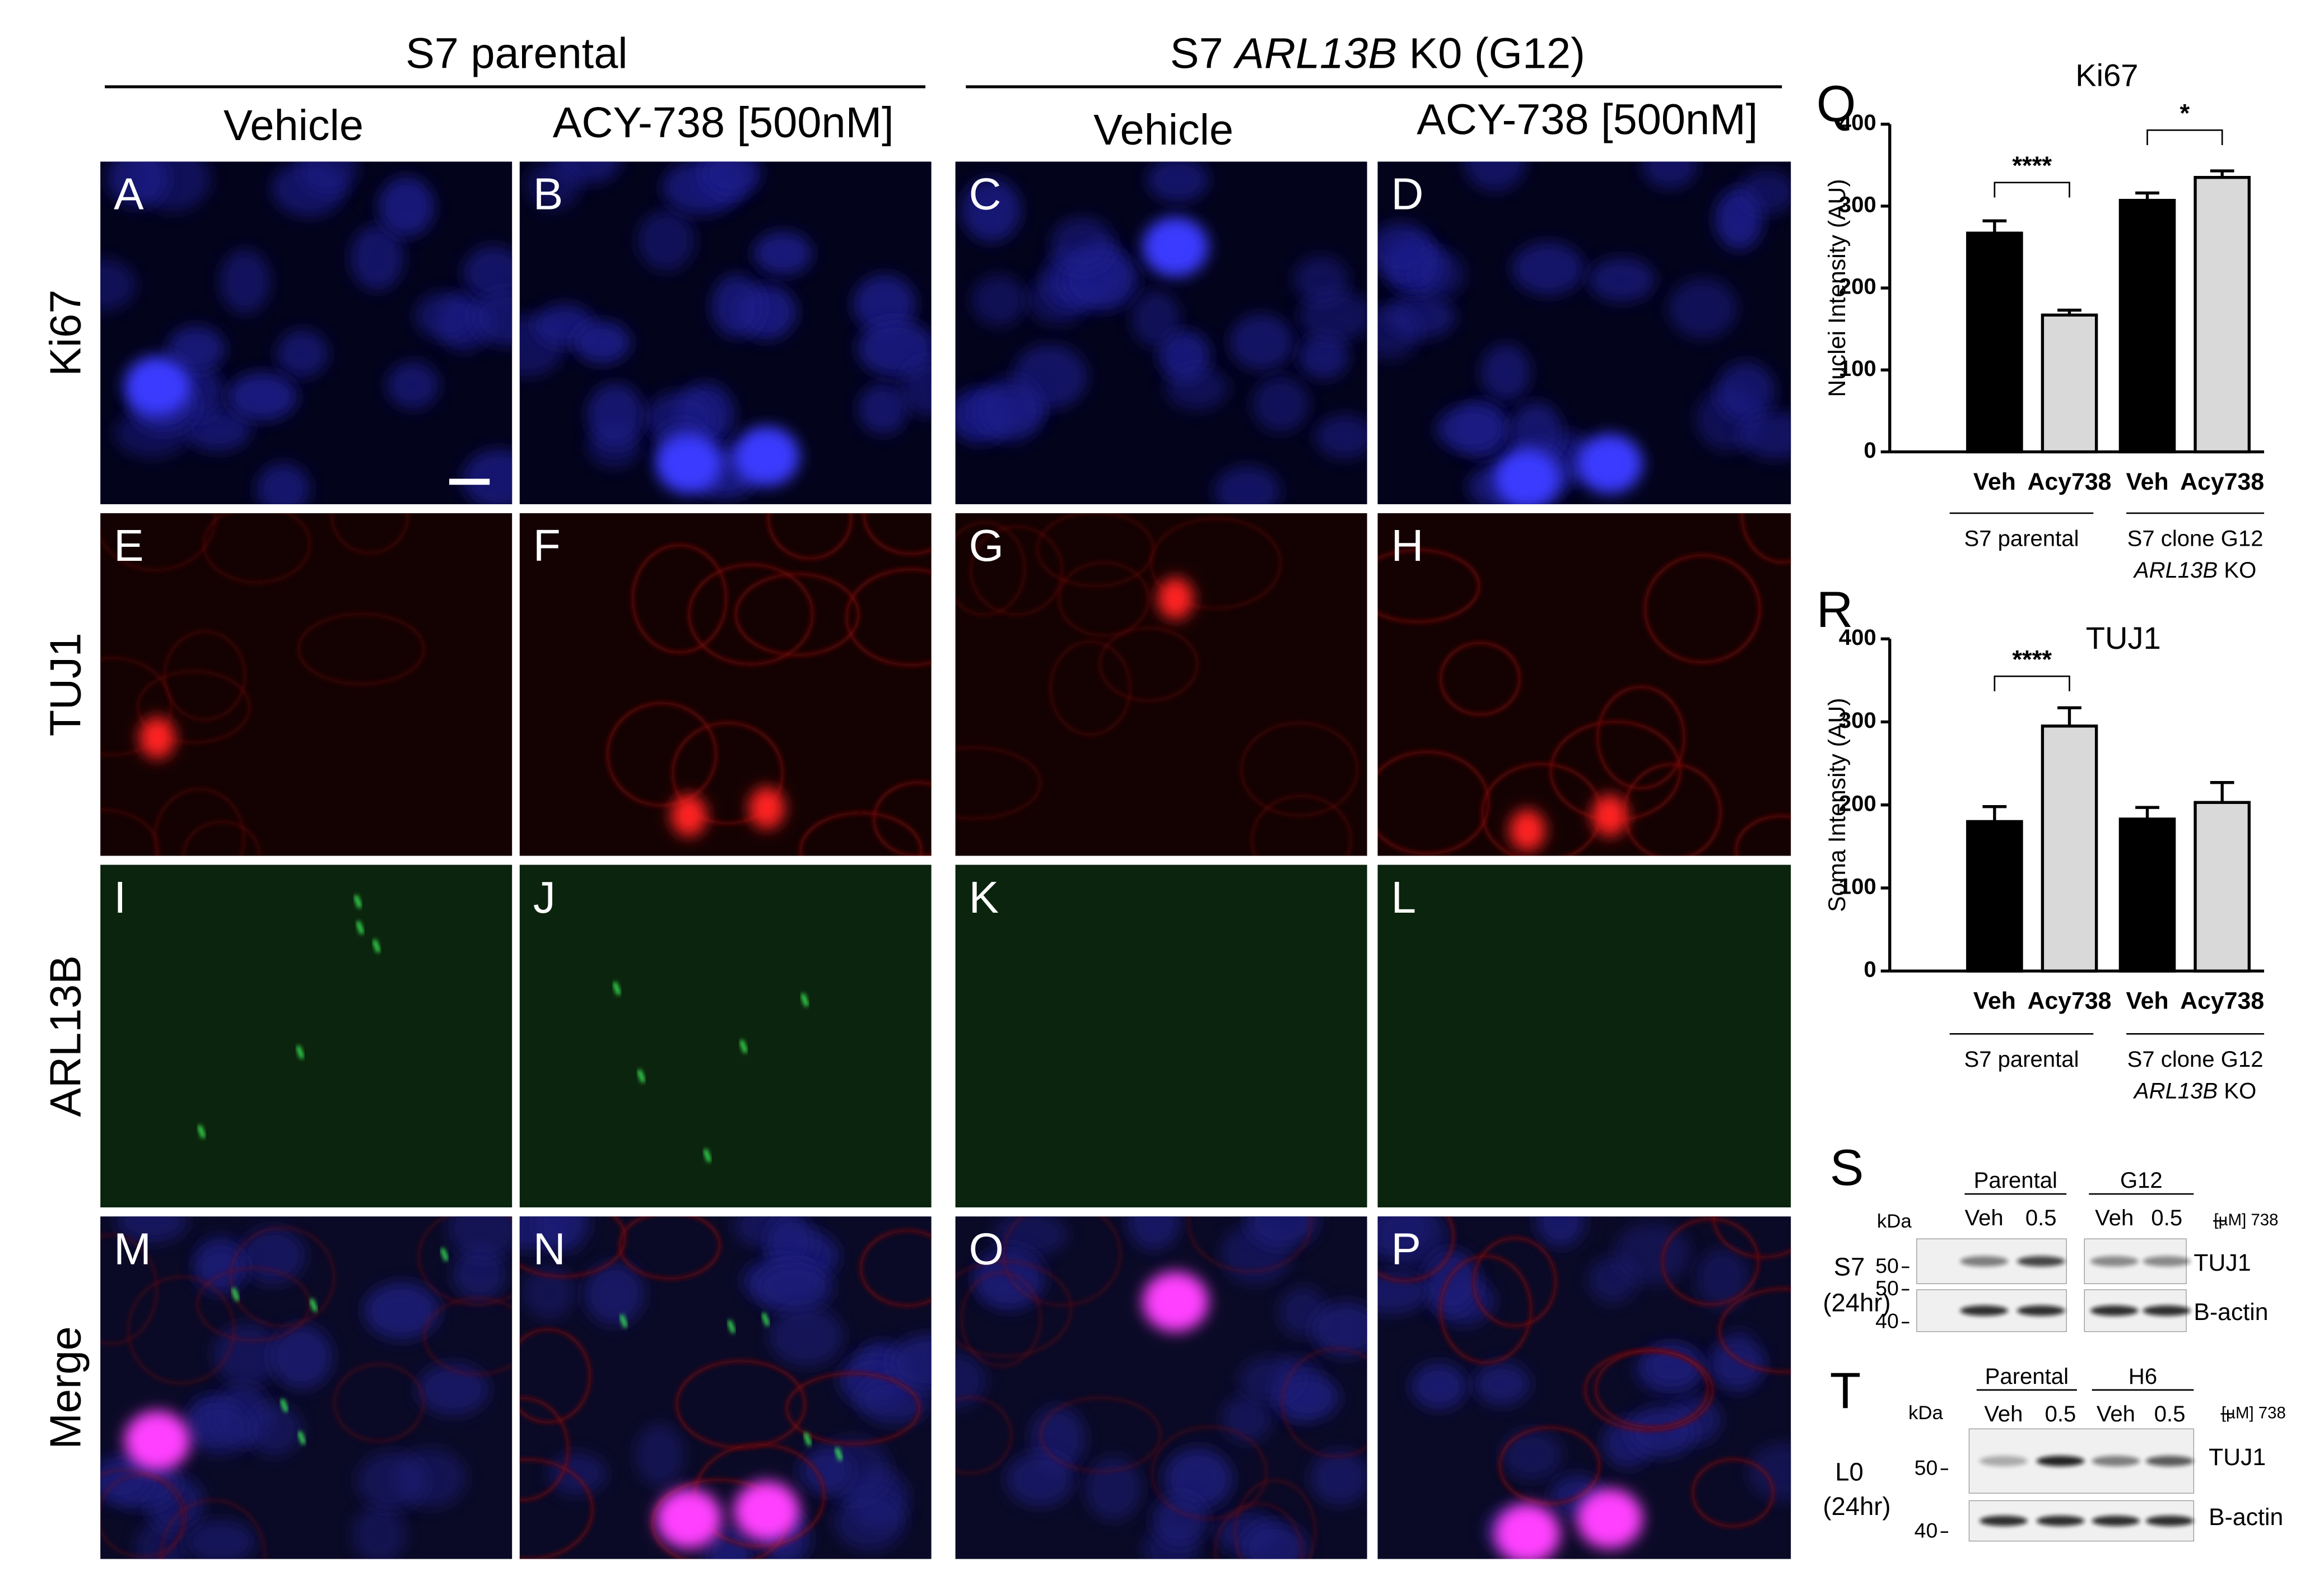 The image size is (2324, 1571). Describe the element at coordinates (2195, 539) in the screenshot. I see `group-label: S7 clone G12` at that location.